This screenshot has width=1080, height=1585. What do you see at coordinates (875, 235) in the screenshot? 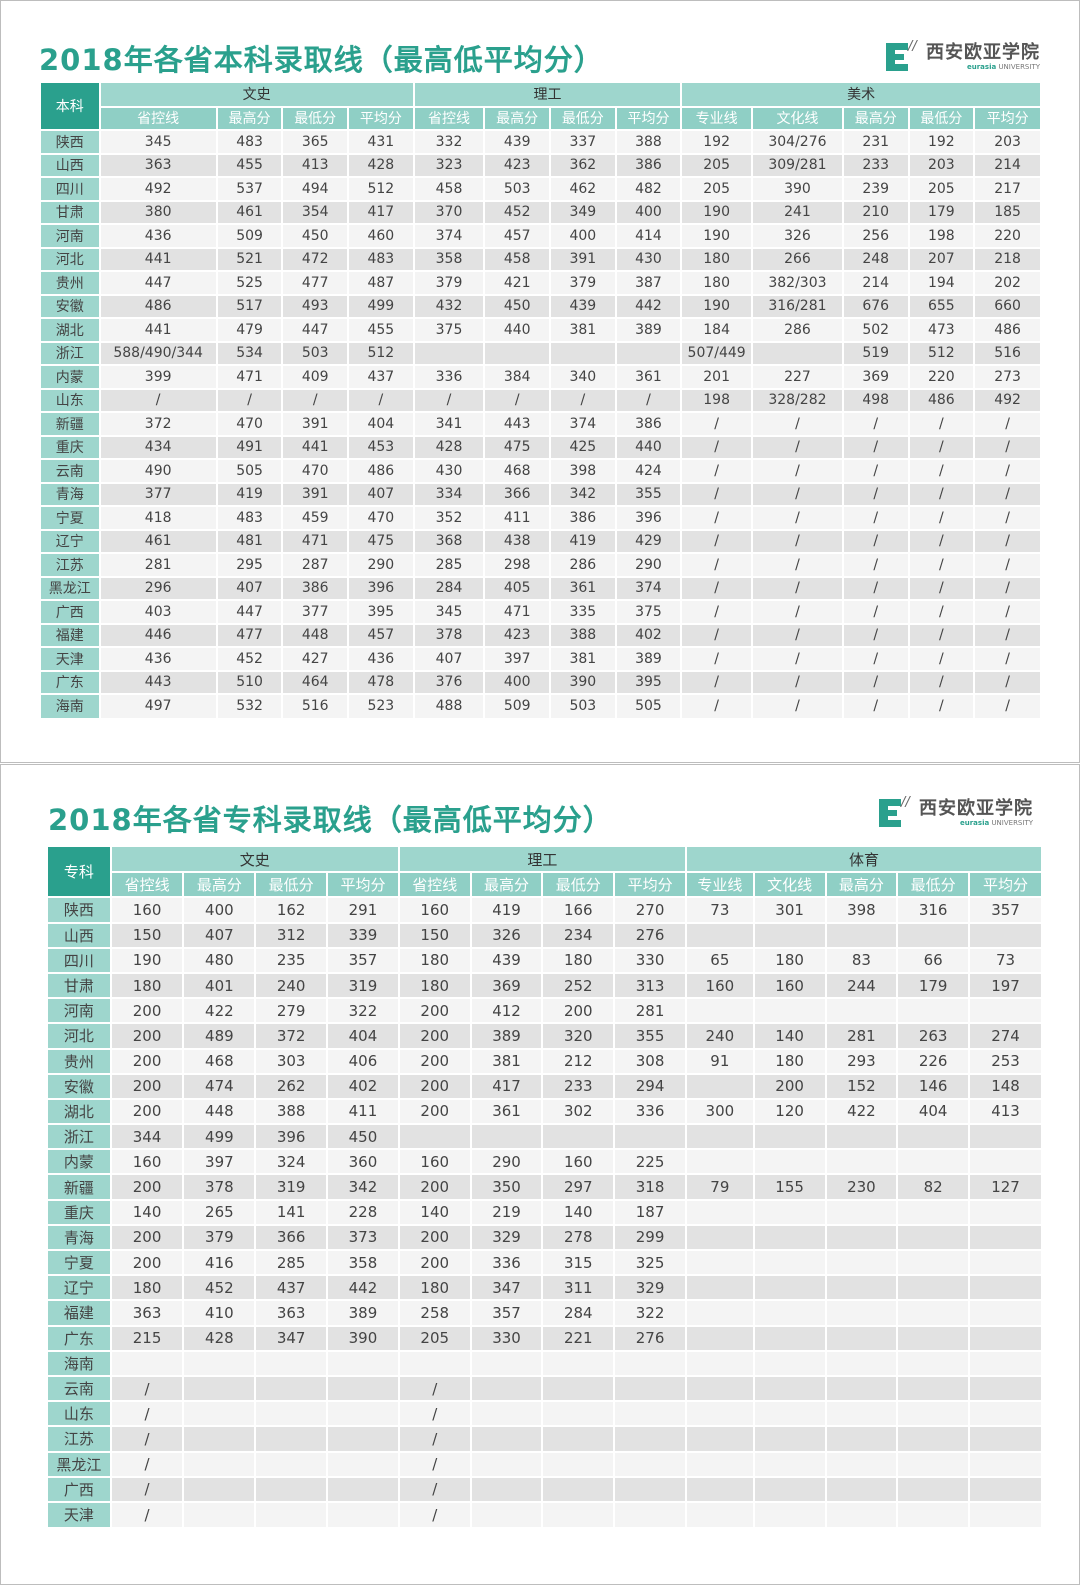
I see `score-cell: 256` at bounding box center [875, 235].